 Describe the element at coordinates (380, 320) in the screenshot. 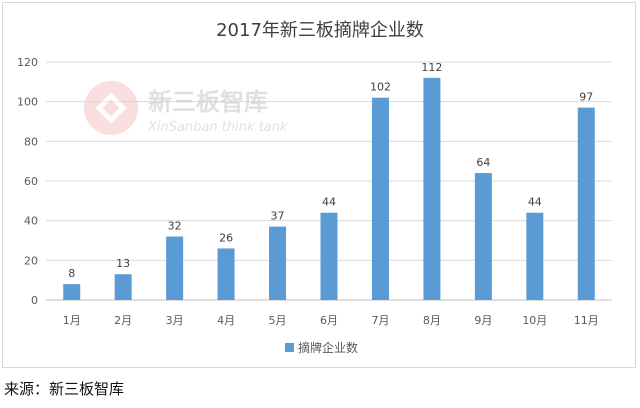

I see `x-tick-label: 7月` at that location.